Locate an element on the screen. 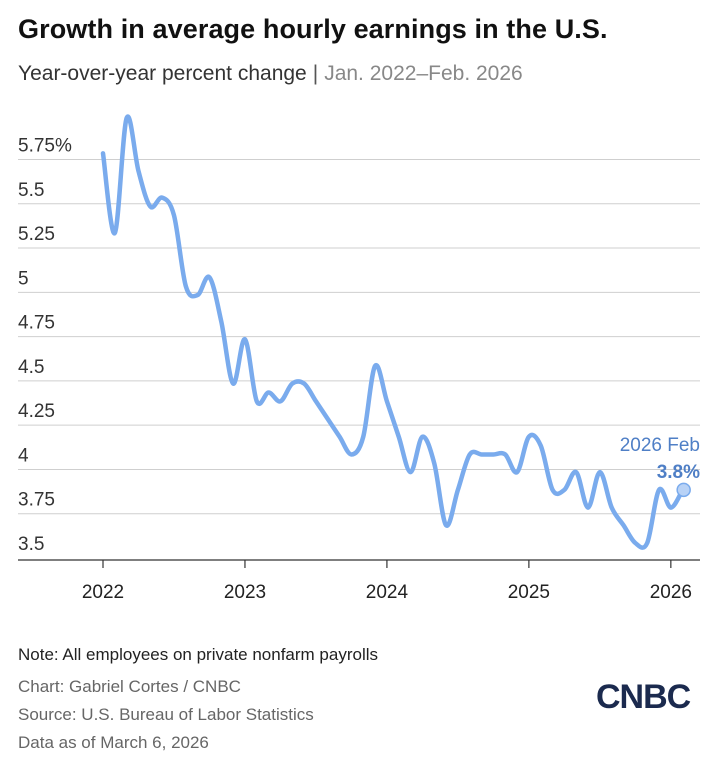 The height and width of the screenshot is (773, 720). footer-as-of: Data as of March 6, 2026 is located at coordinates (113, 742).